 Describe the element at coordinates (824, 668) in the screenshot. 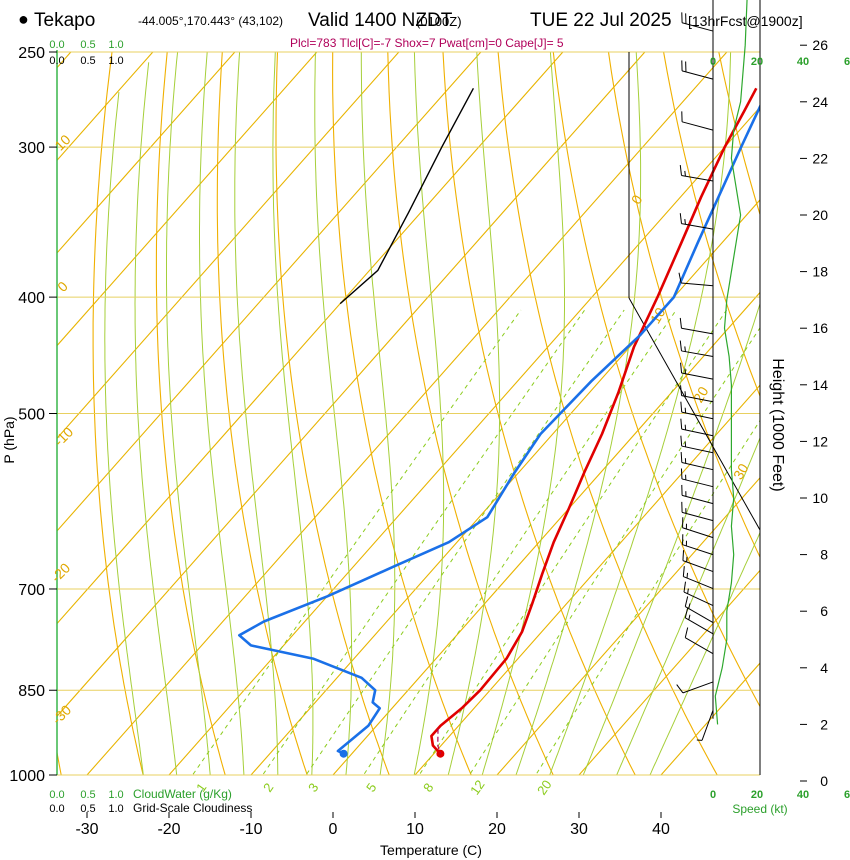

I see `height-tick-label: 4` at that location.